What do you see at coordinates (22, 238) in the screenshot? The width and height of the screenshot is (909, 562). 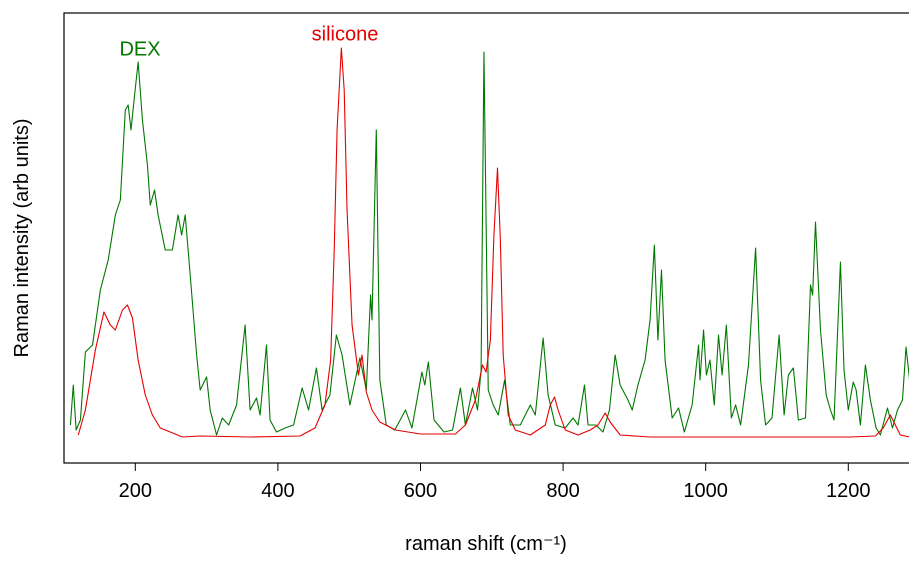 I see `y-axis-label: Raman intensity (arb units)` at bounding box center [22, 238].